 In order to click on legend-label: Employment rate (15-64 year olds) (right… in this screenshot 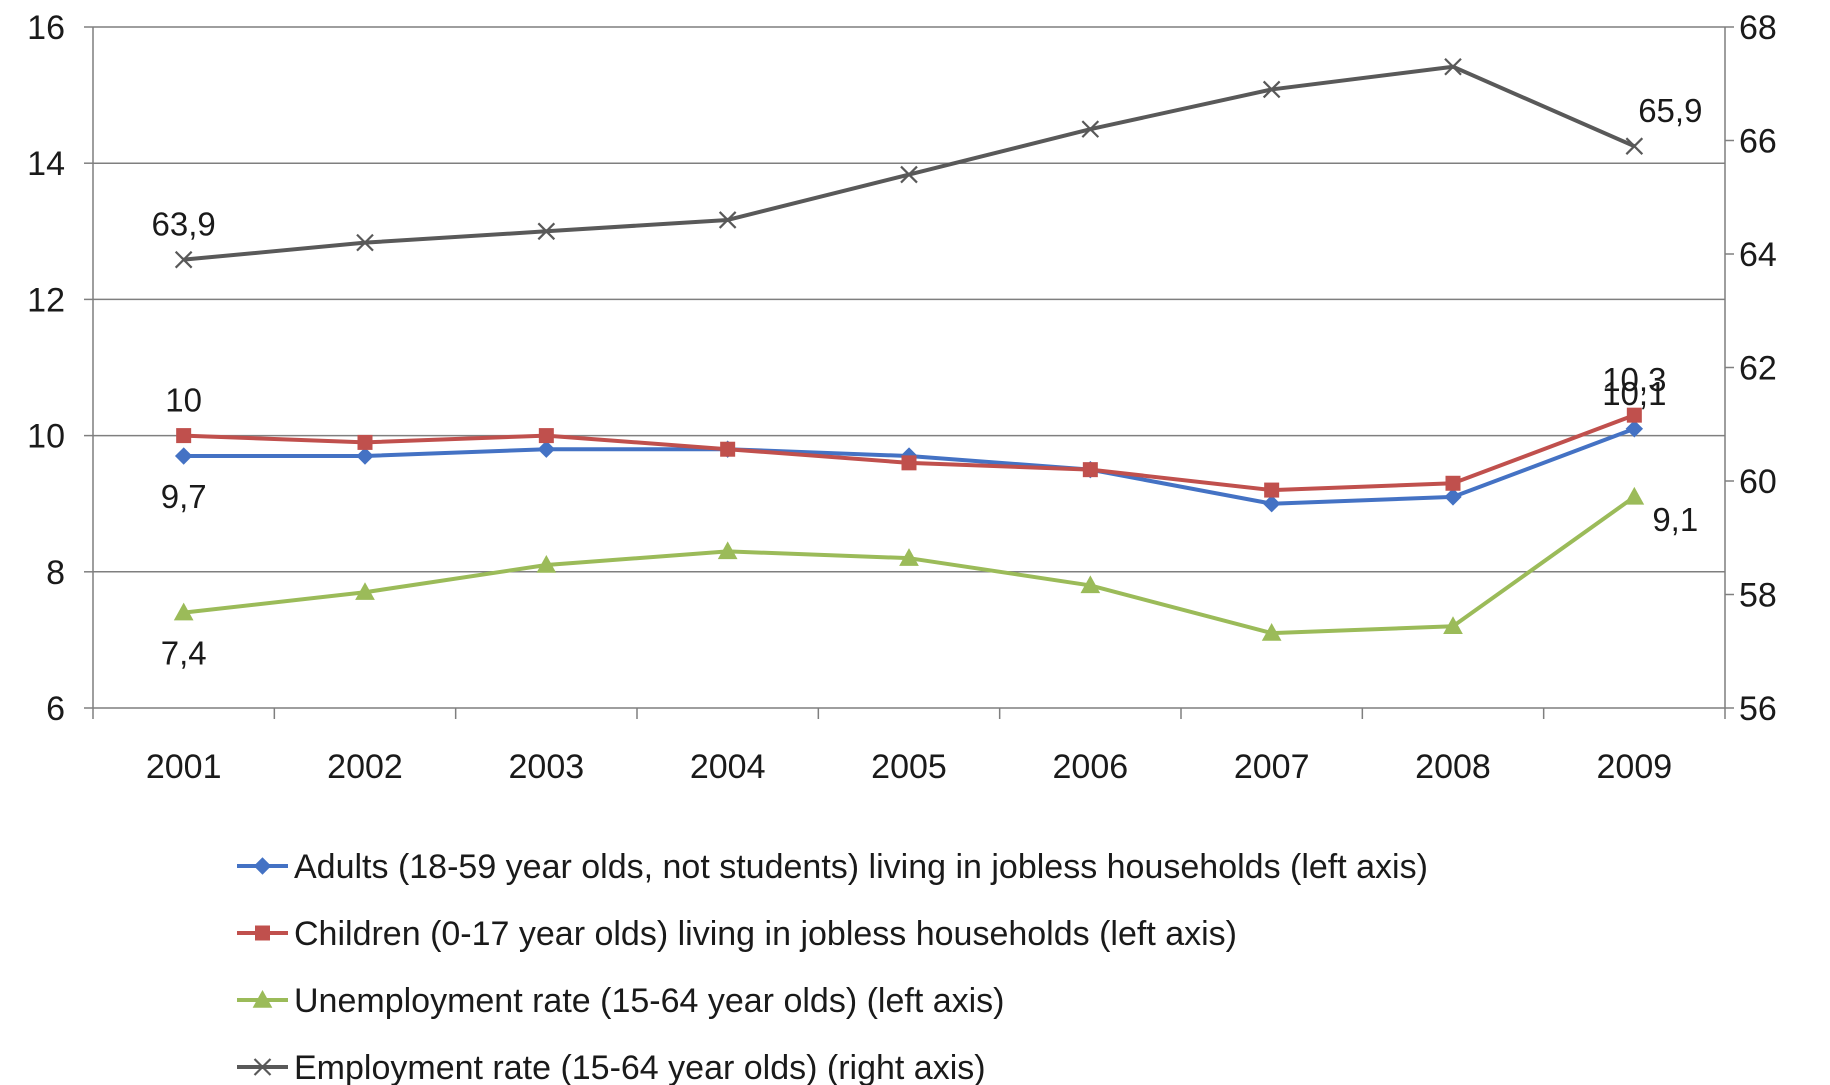, I will do `click(640, 1067)`.